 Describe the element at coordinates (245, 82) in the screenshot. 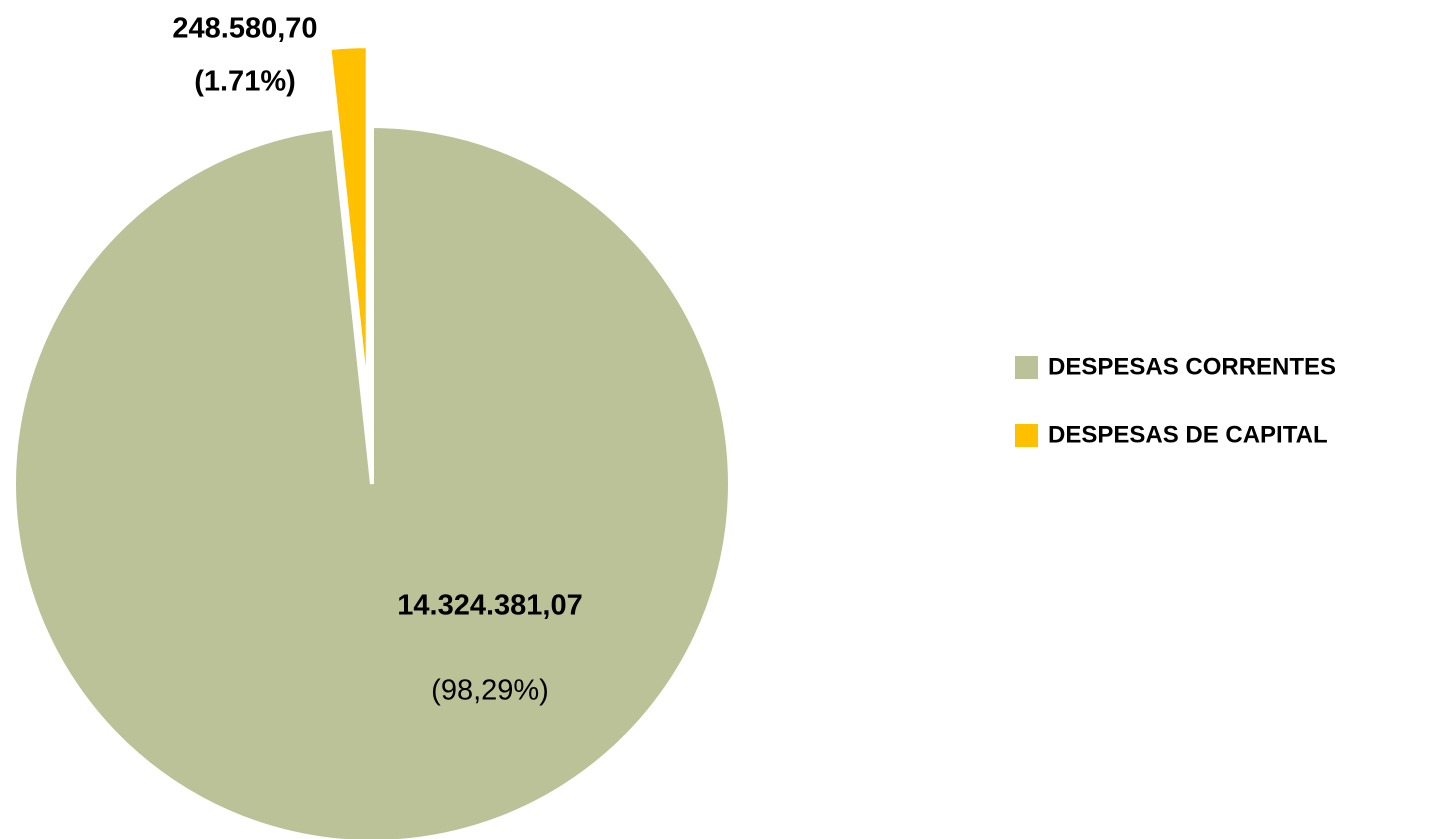

I see `percent-label: (1.71%)` at that location.